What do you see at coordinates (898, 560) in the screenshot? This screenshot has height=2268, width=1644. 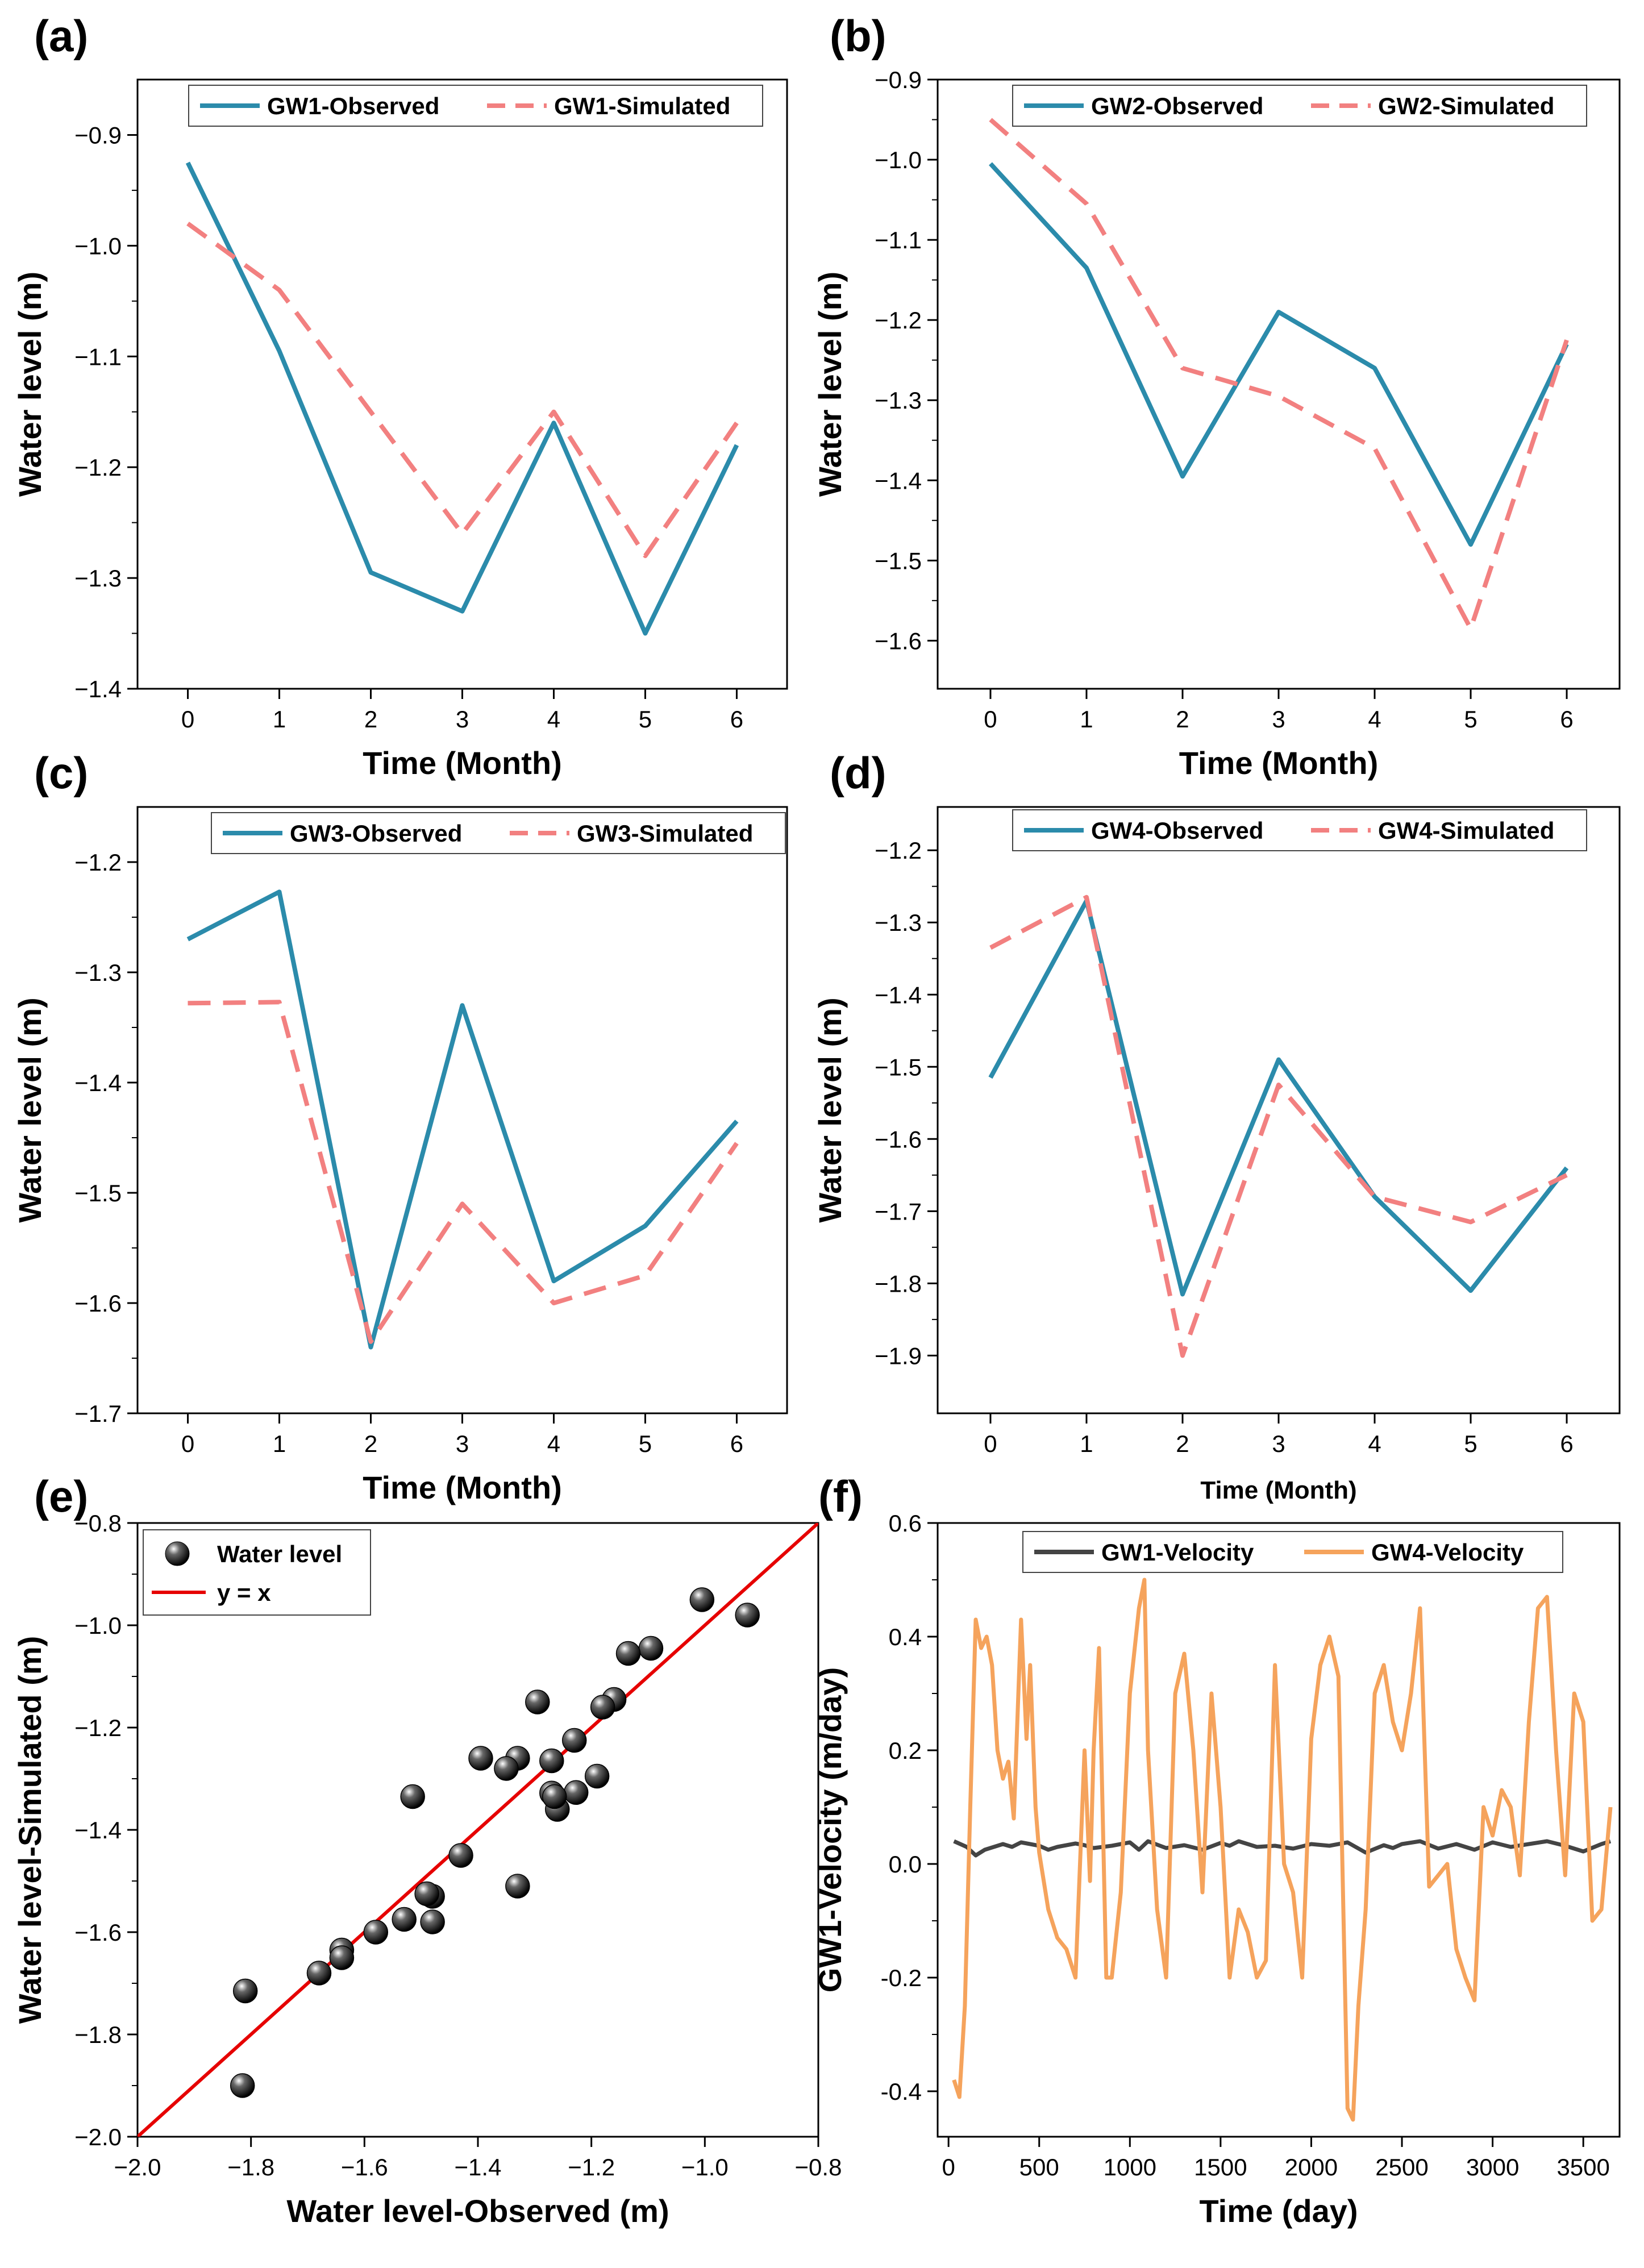 I see `y-tick-label: −1.5` at bounding box center [898, 560].